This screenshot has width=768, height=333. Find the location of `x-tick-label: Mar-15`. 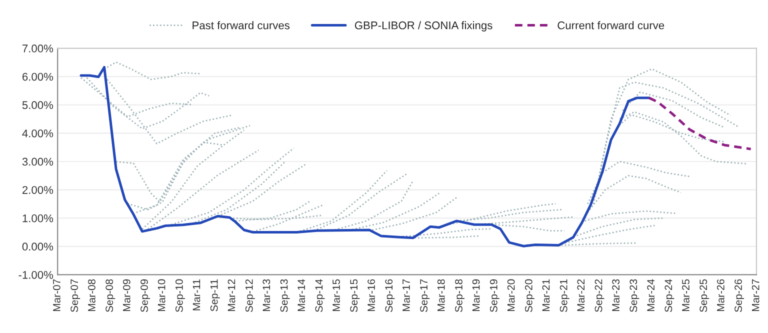

x-tick-label: Mar-15 is located at coordinates (336, 295).